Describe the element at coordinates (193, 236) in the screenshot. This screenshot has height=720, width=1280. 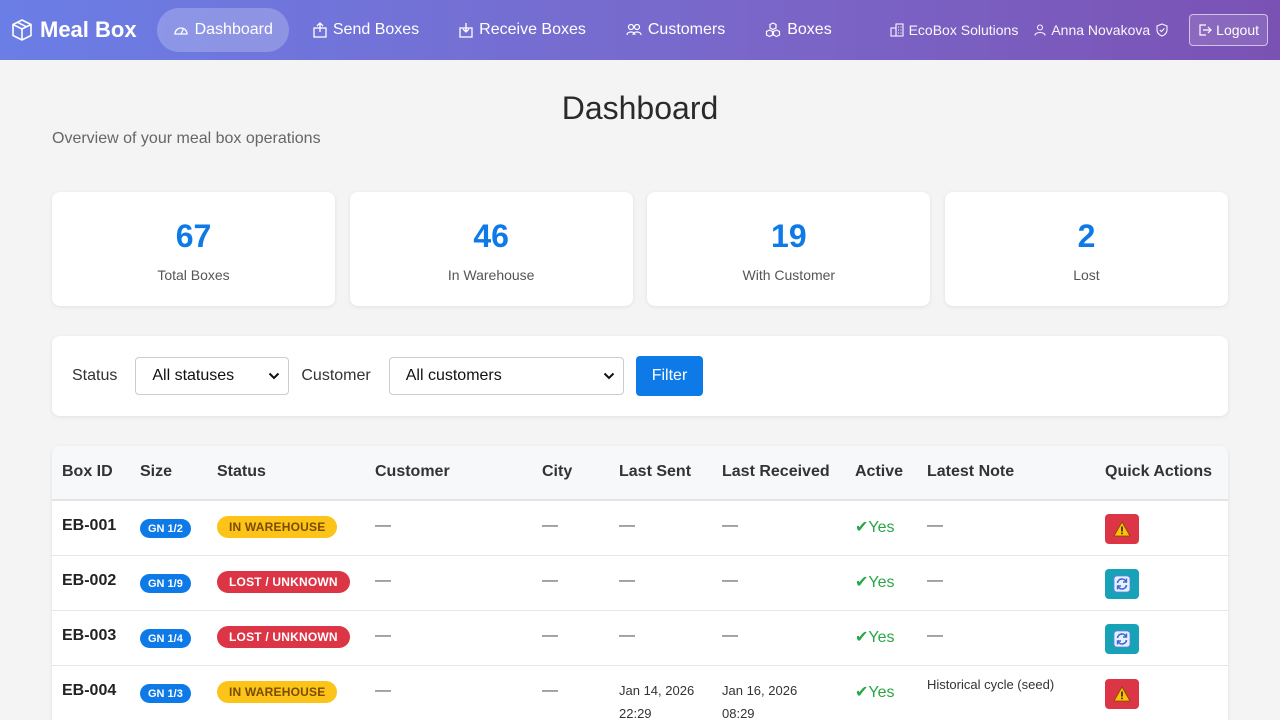
I see `stat-value: 67` at that location.